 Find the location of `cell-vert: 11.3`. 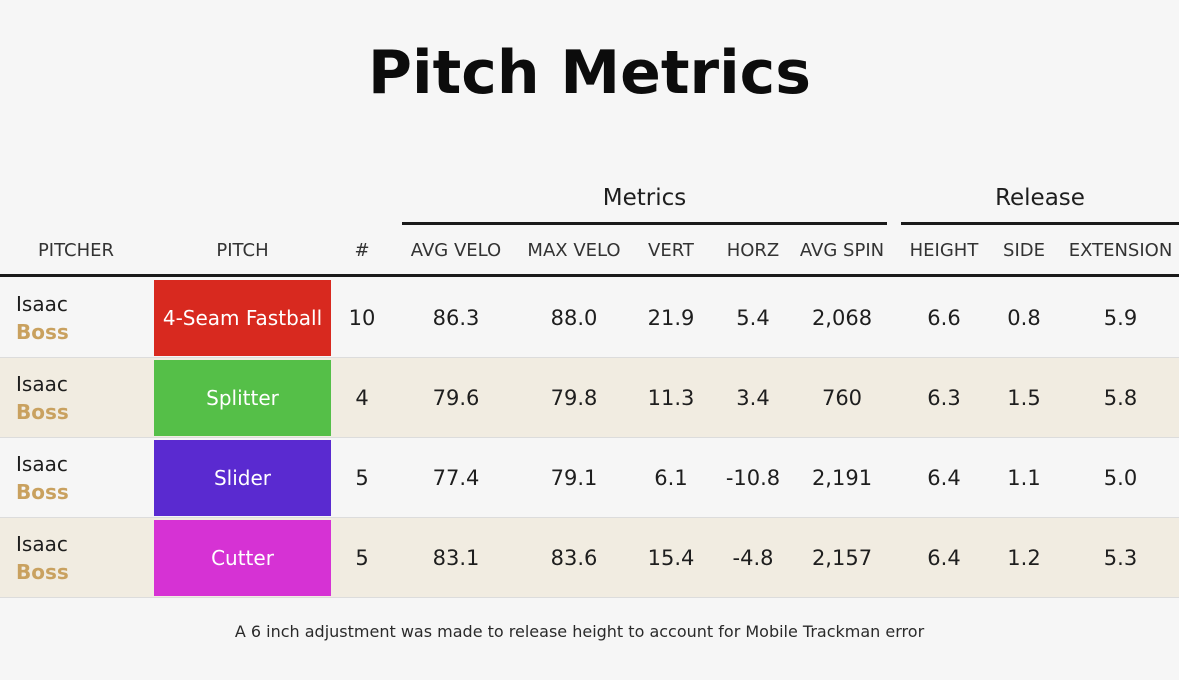

cell-vert: 11.3 is located at coordinates (671, 398).